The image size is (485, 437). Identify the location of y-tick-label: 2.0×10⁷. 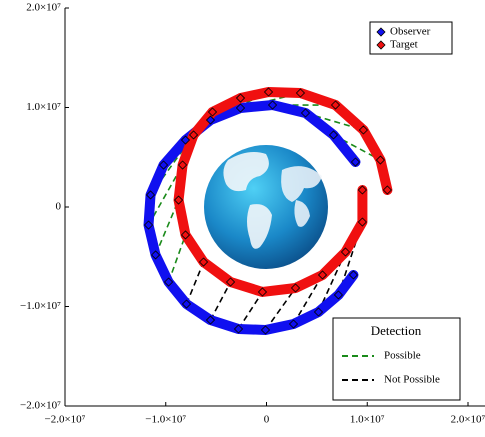
(43, 8).